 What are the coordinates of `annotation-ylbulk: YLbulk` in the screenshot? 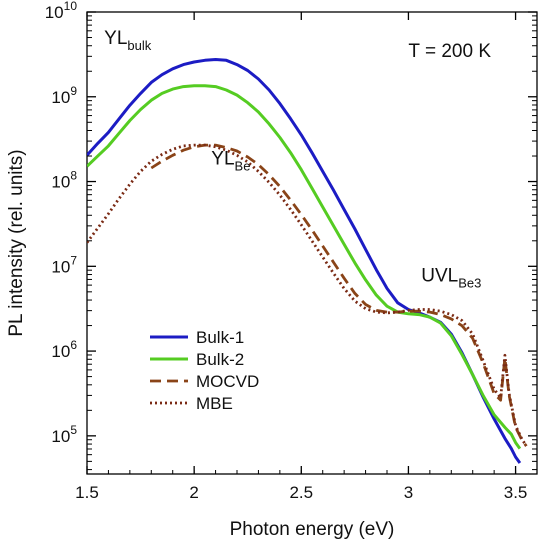 It's located at (128, 40).